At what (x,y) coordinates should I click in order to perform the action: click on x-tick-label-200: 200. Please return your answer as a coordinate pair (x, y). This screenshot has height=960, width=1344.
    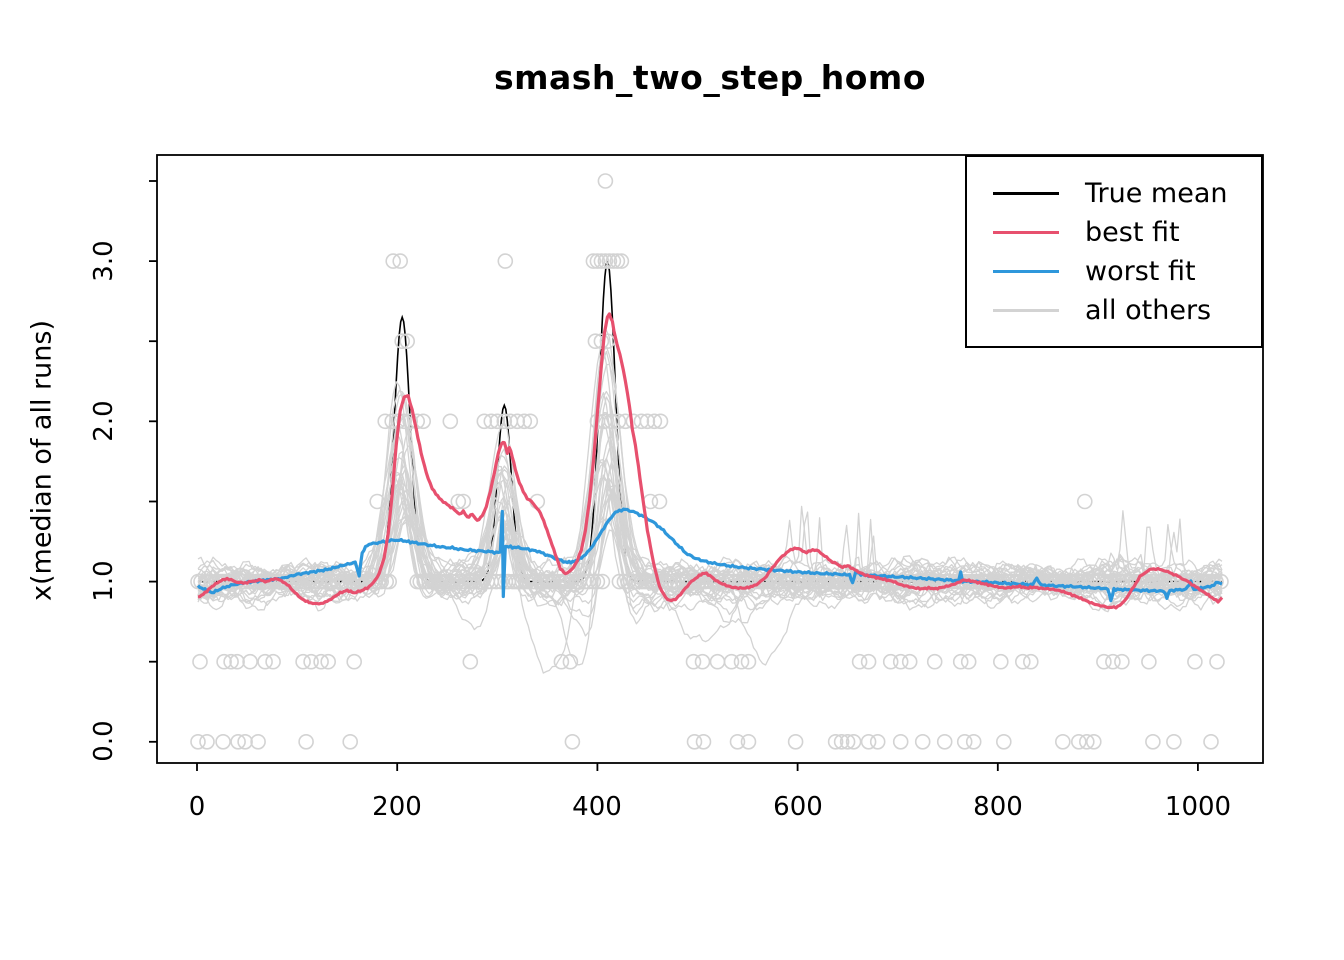
    Looking at the image, I should click on (397, 807).